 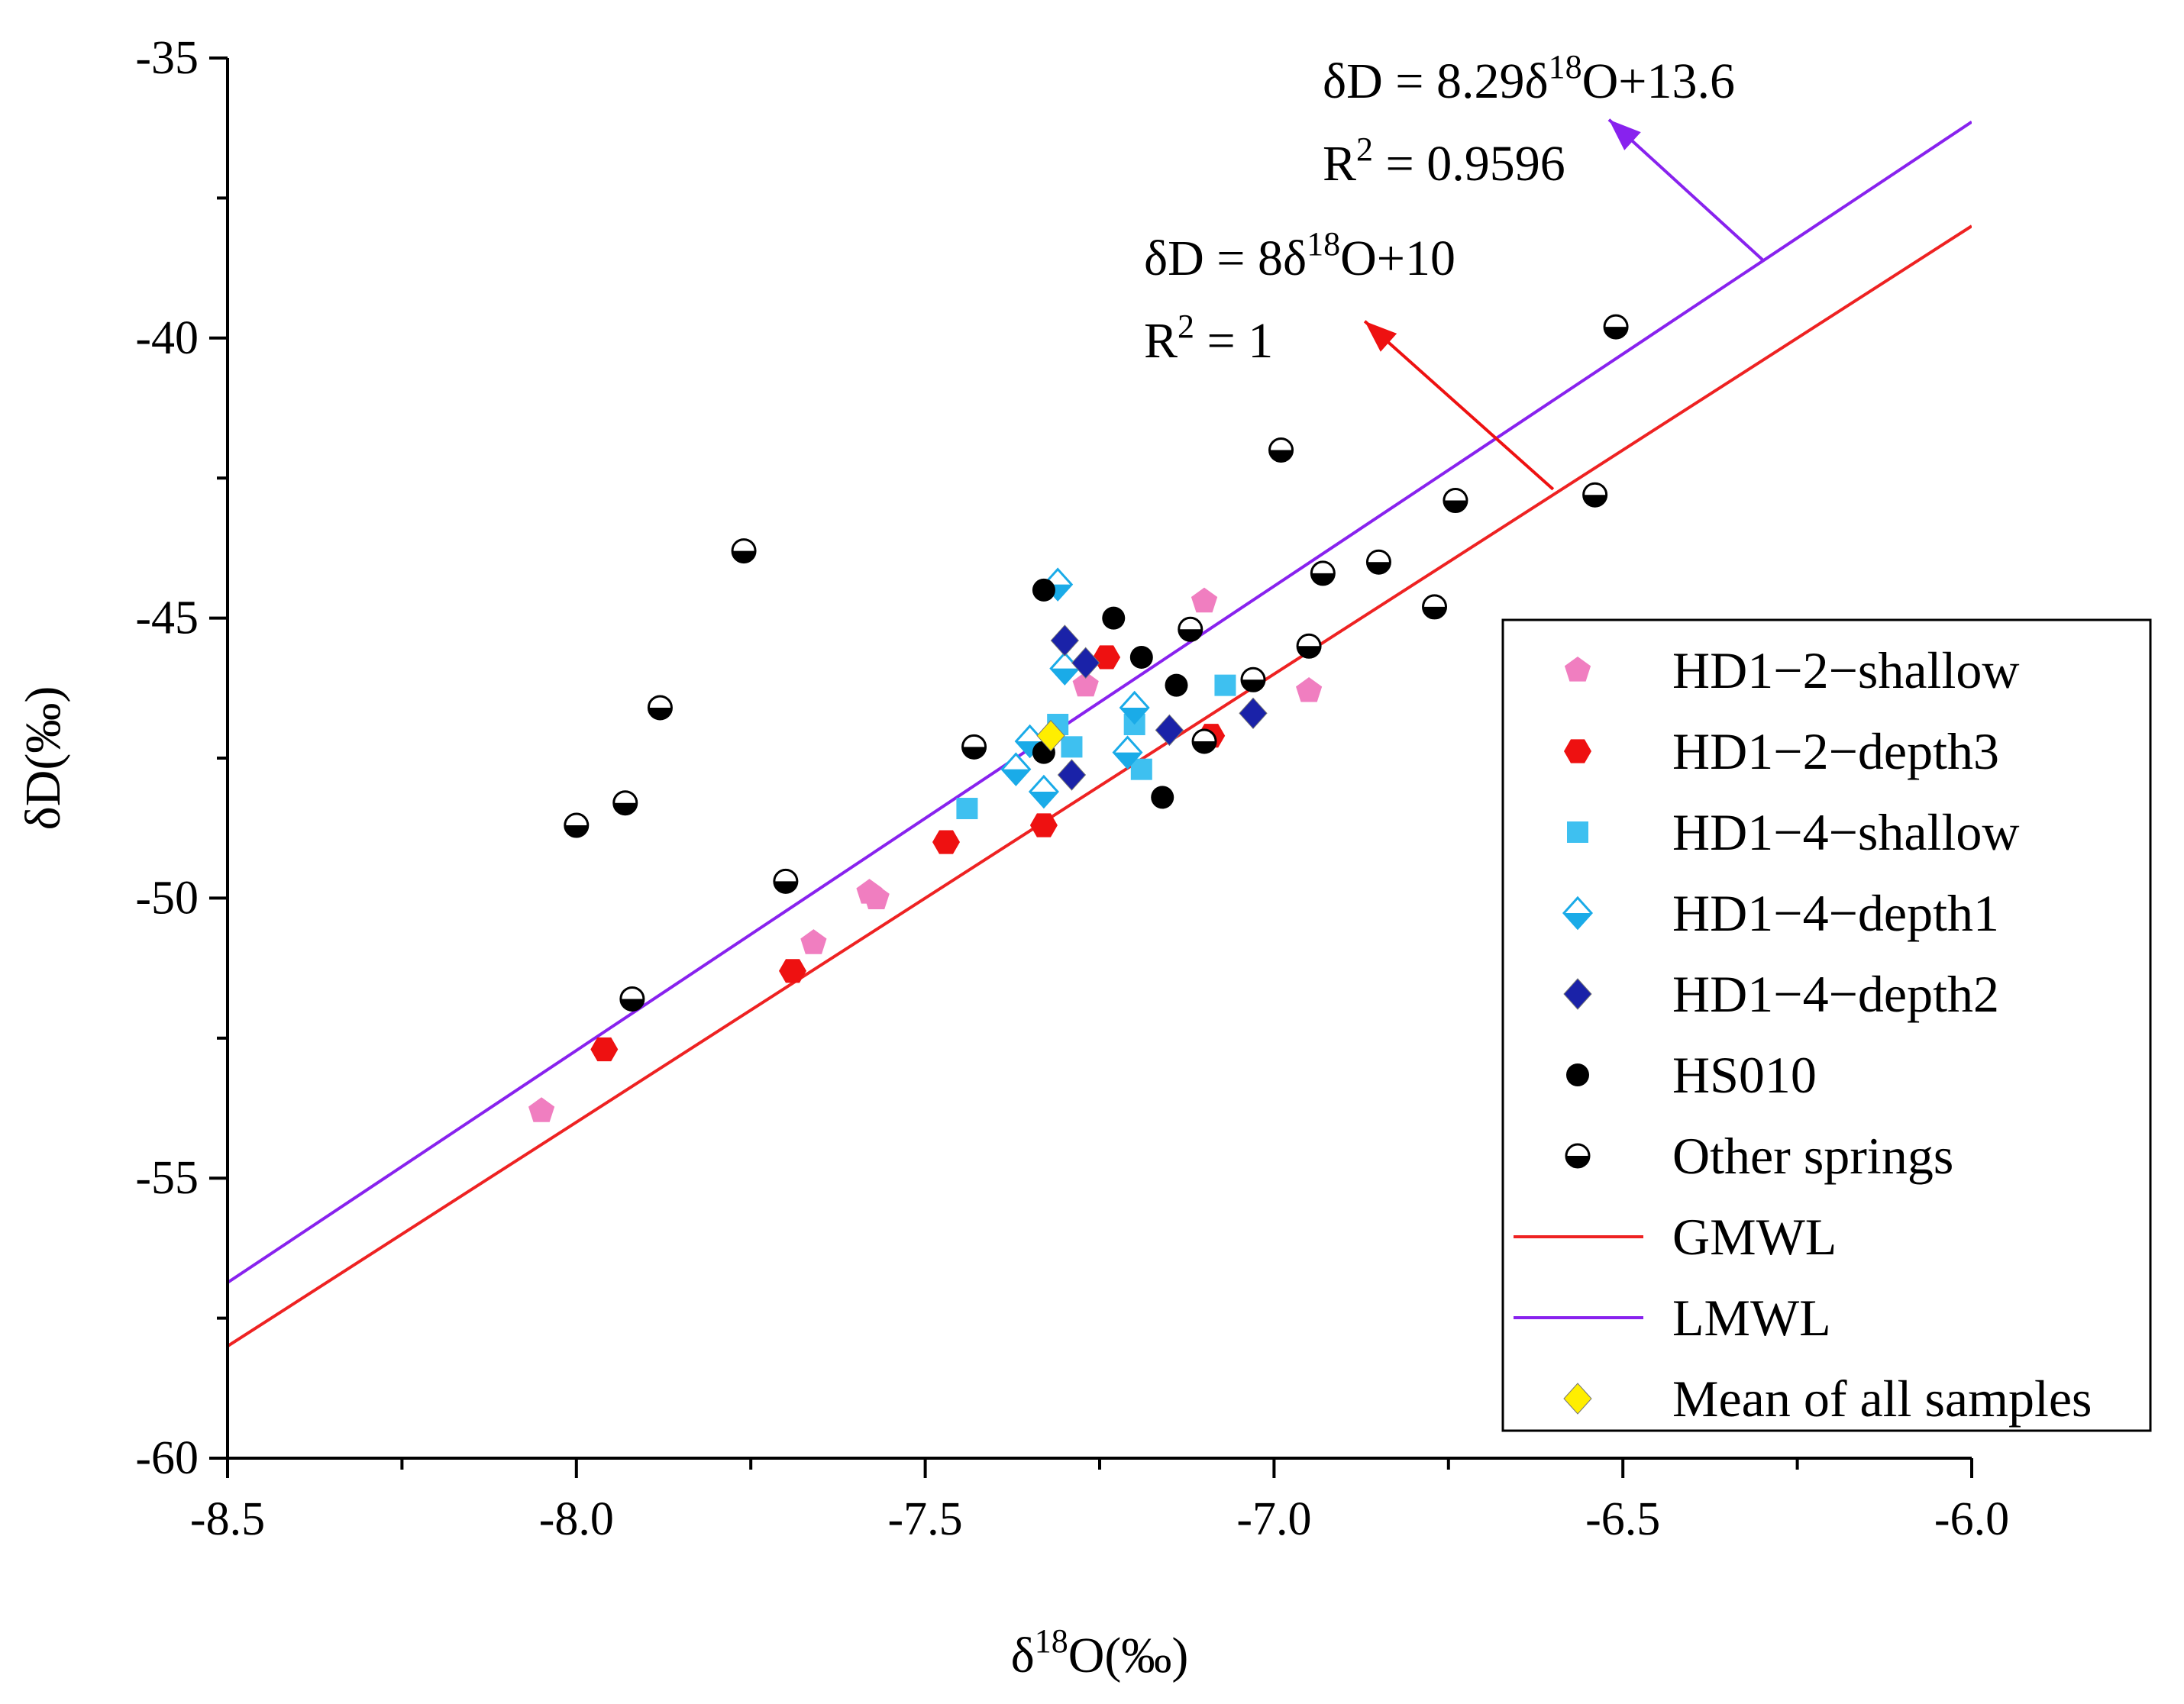 I want to click on y-tick-label: -60, so click(x=167, y=1458).